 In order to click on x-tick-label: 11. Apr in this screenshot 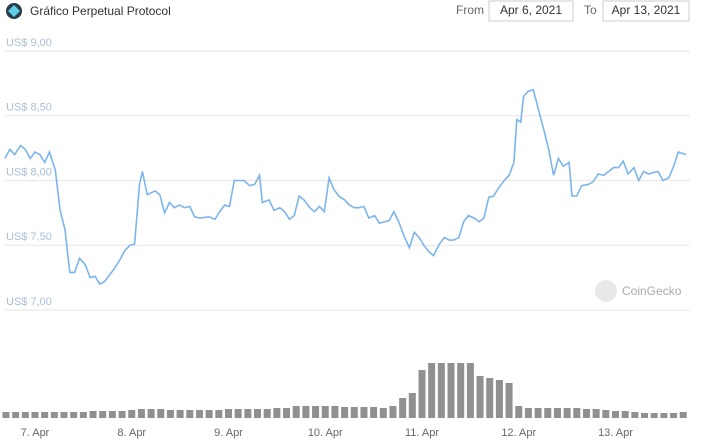, I will do `click(422, 433)`.